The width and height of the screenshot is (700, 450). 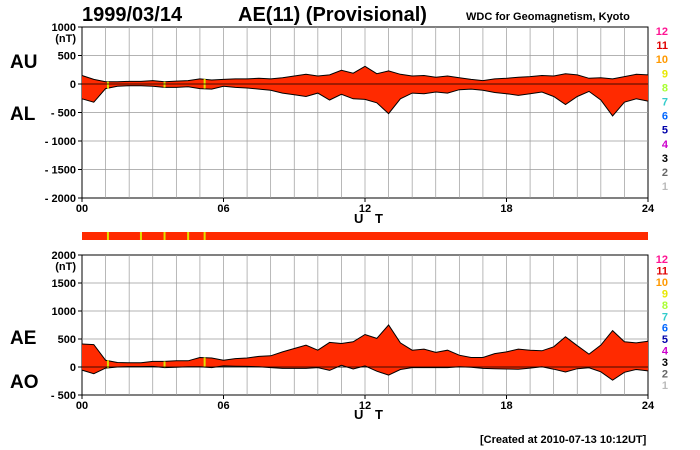 What do you see at coordinates (665, 317) in the screenshot?
I see `bottom-legend-item: 7` at bounding box center [665, 317].